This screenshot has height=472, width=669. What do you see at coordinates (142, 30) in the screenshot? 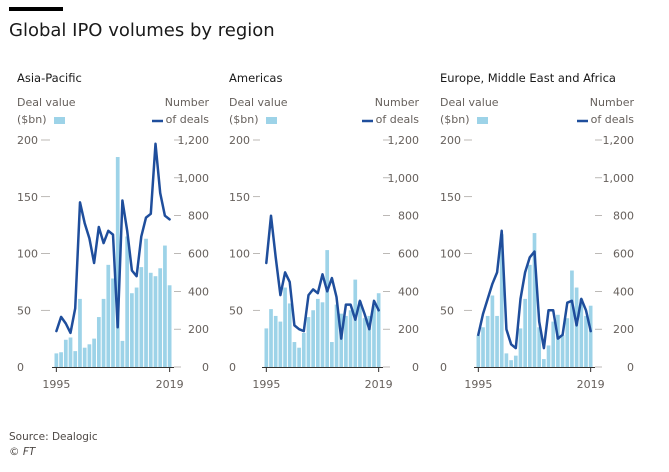
I see `page-title: Global IPO volumes by region` at bounding box center [142, 30].